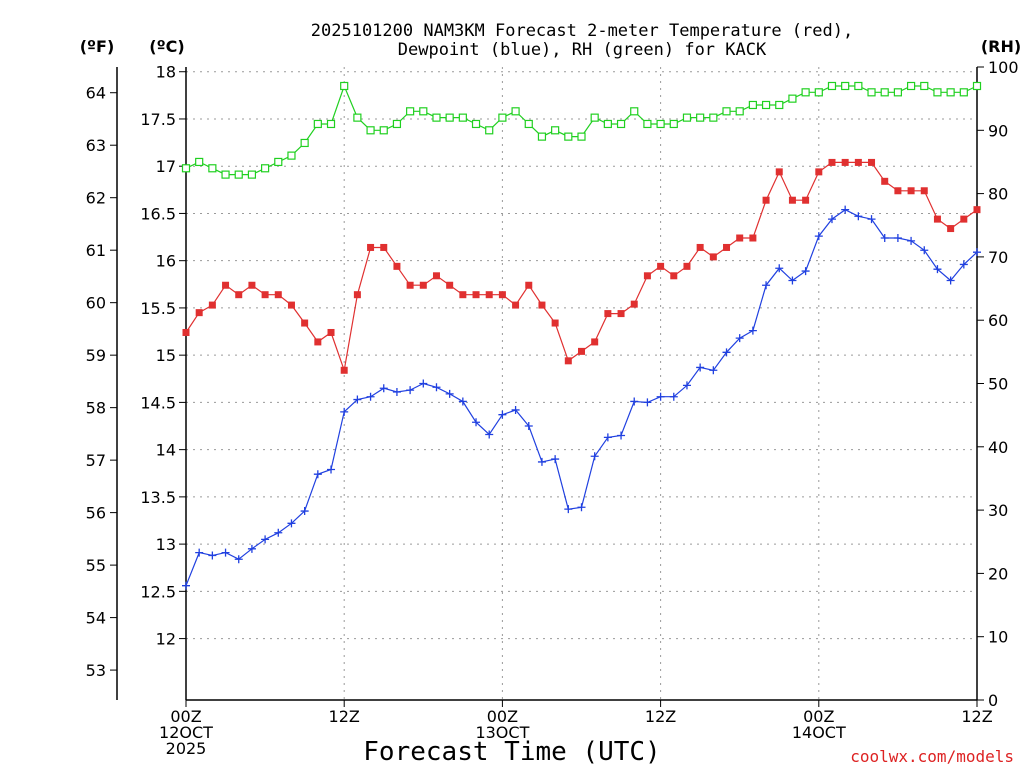 This screenshot has width=1024, height=768. I want to click on celsius-tick-label: 15, so click(166, 355).